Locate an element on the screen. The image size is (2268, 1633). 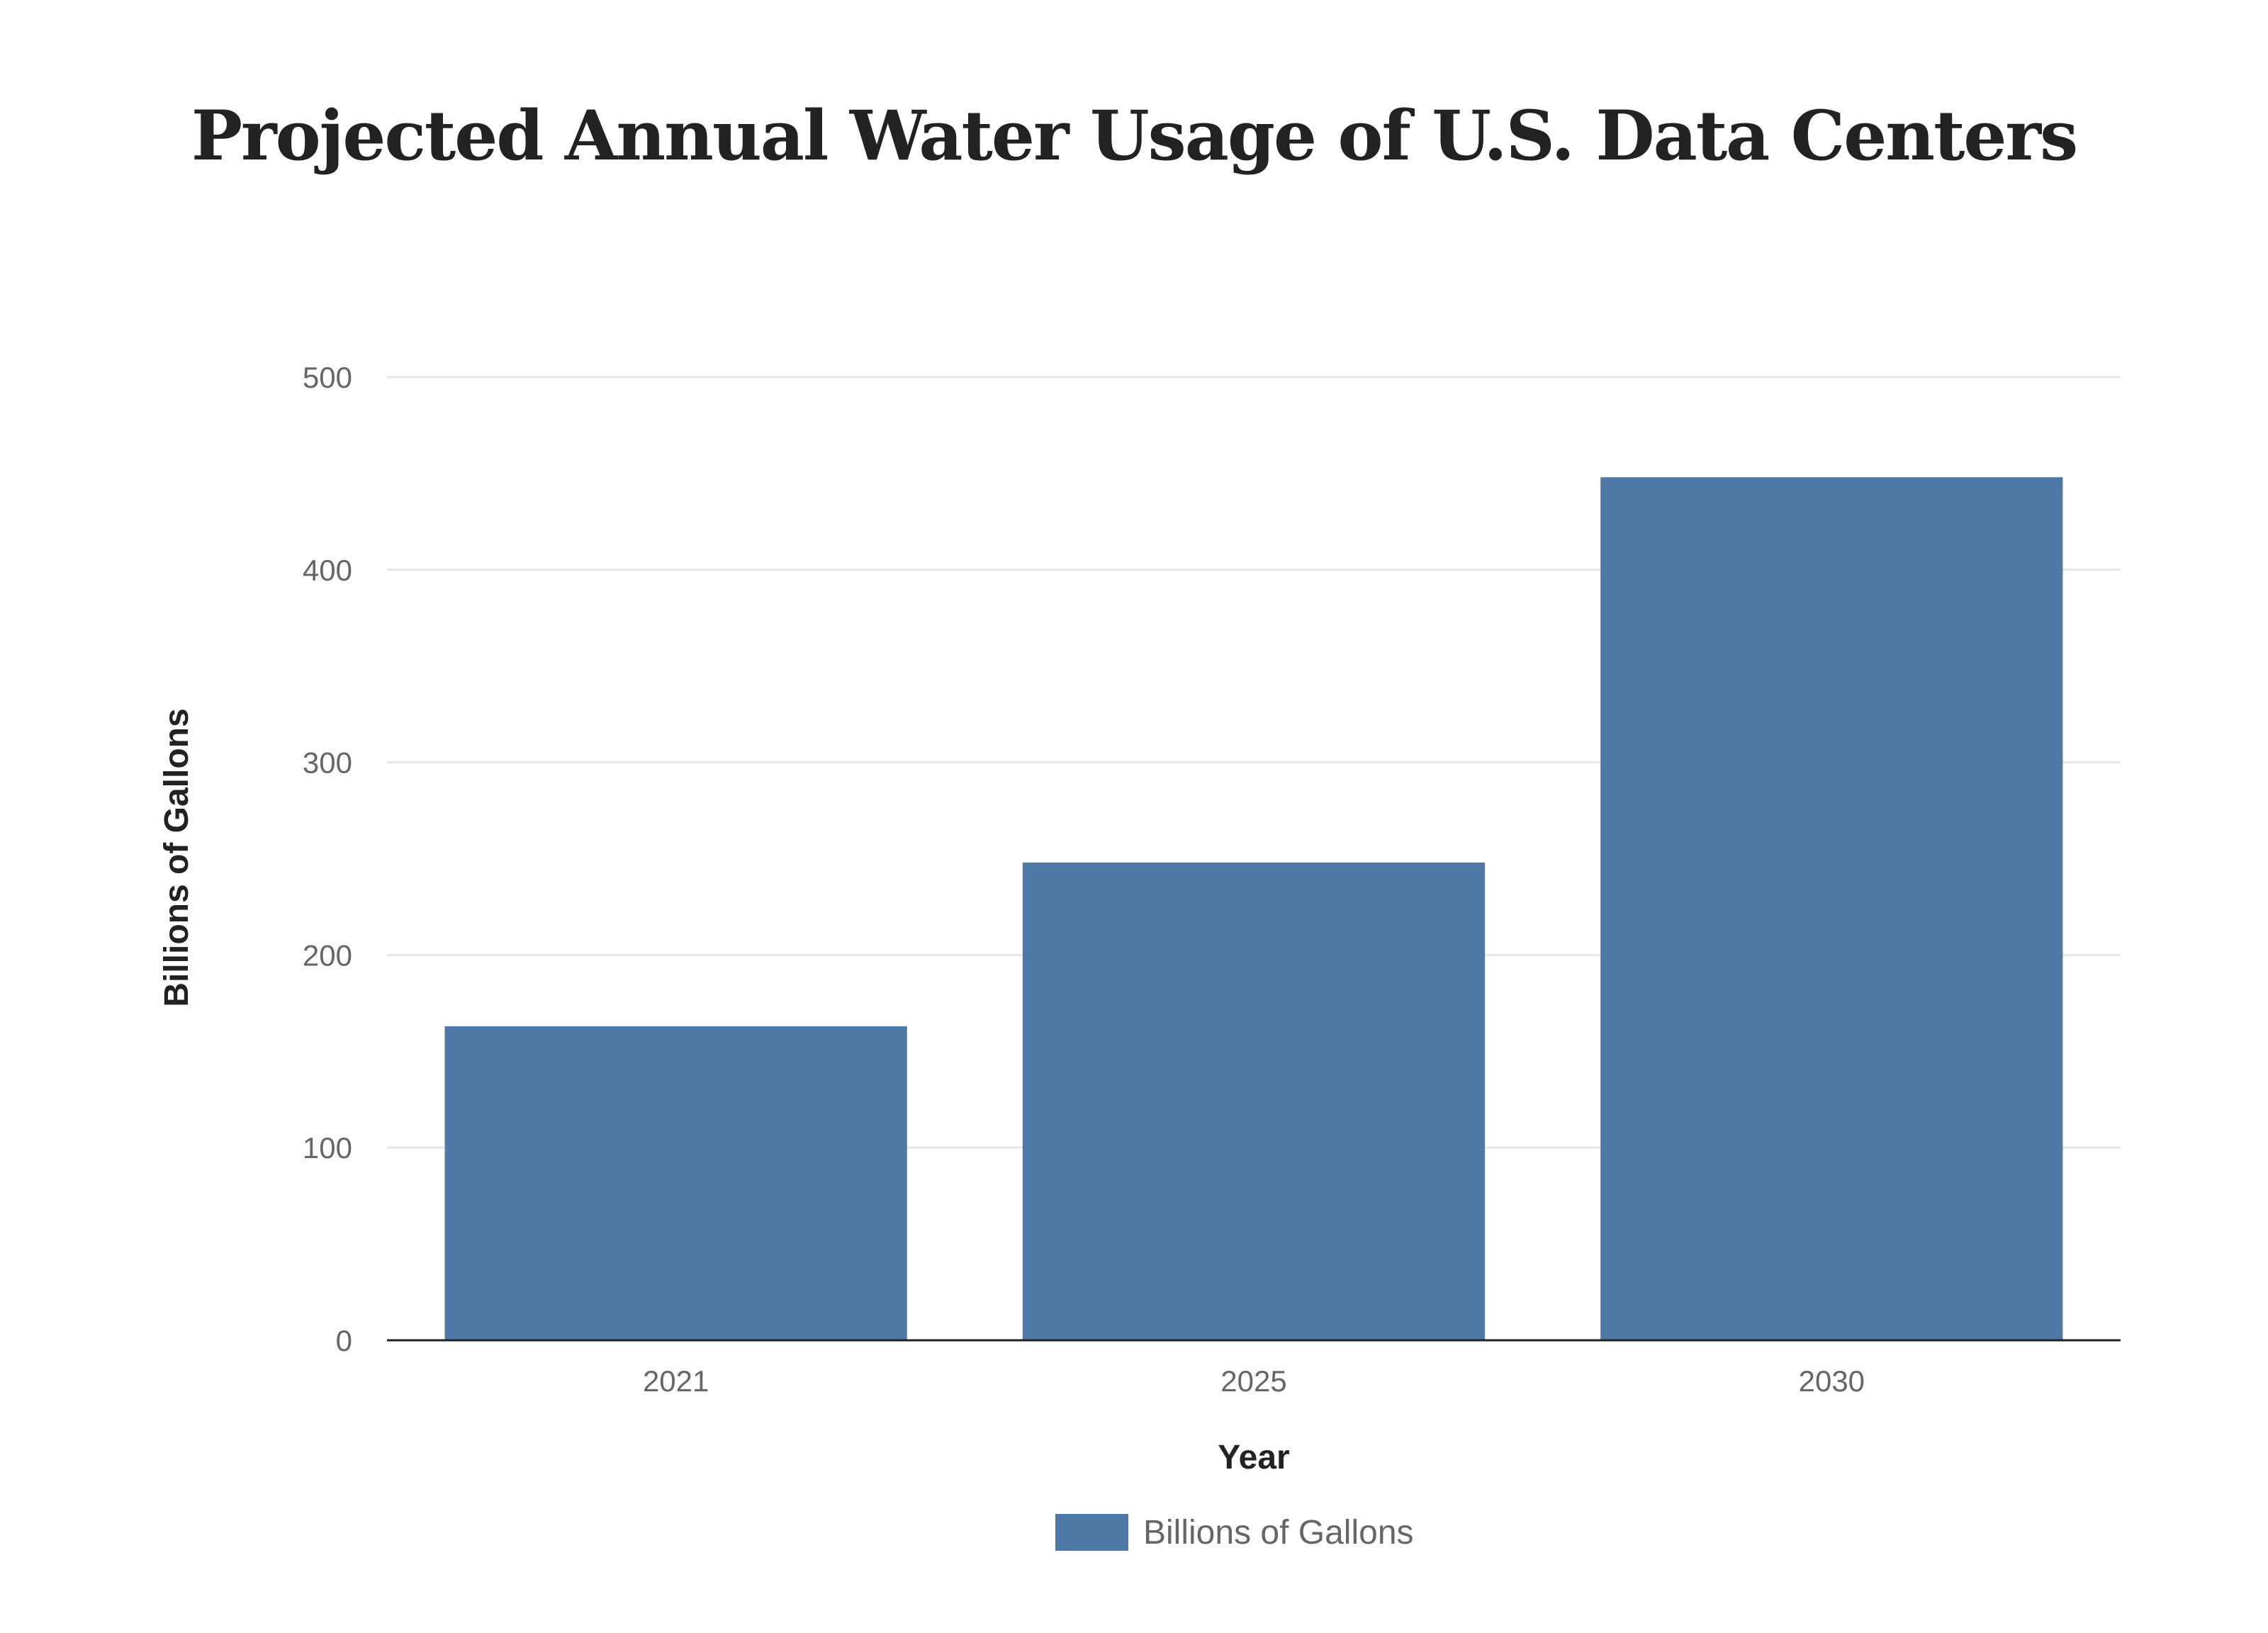
y-tick-label: 500 is located at coordinates (327, 378).